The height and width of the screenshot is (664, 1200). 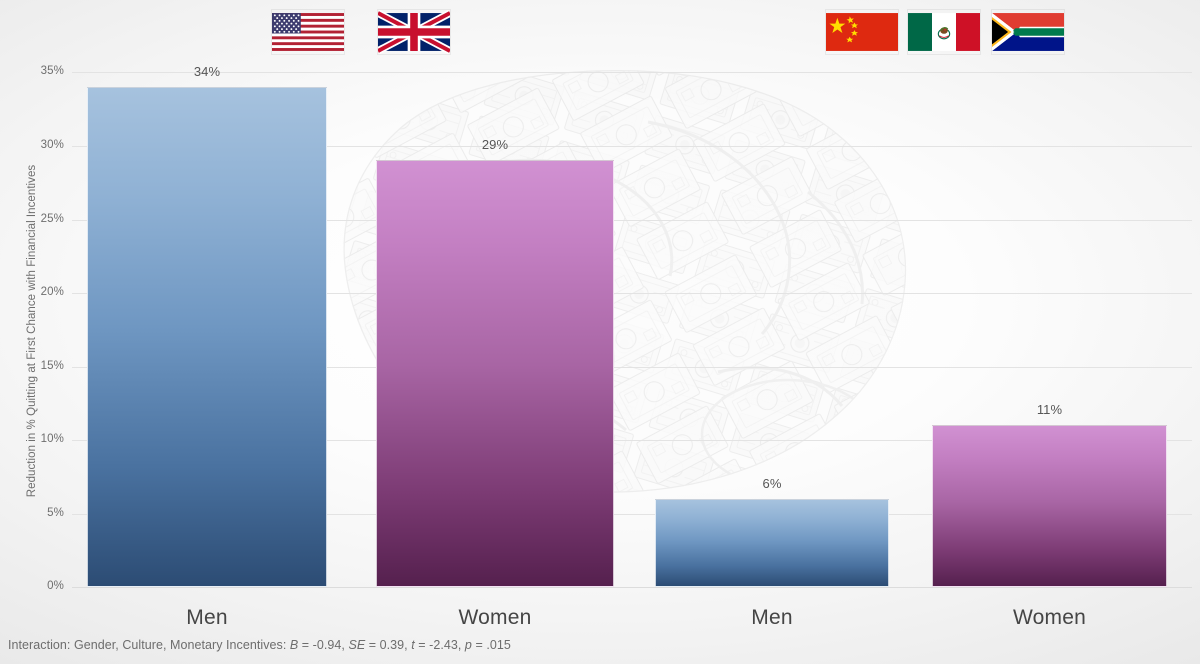 I want to click on bar-value-women-western: 29%, so click(x=495, y=144).